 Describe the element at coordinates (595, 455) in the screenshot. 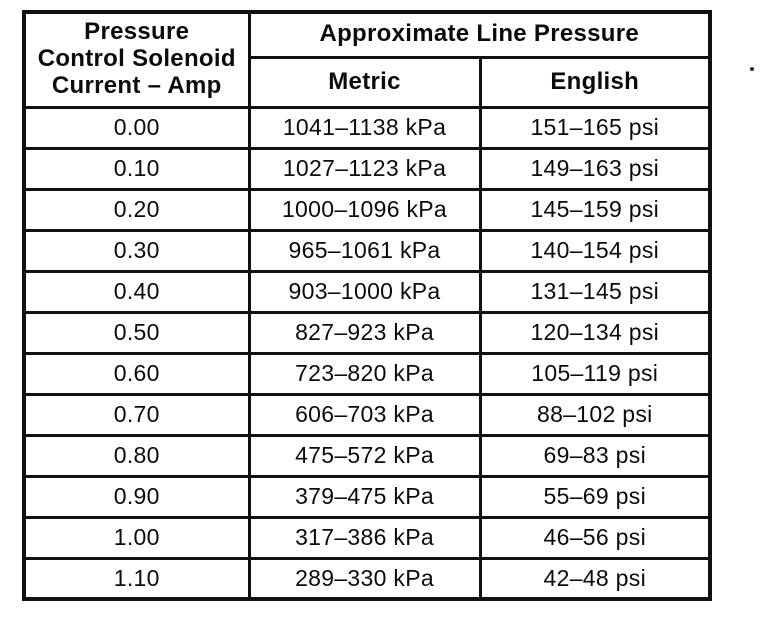

I see `english-value: 69–83 psi` at that location.